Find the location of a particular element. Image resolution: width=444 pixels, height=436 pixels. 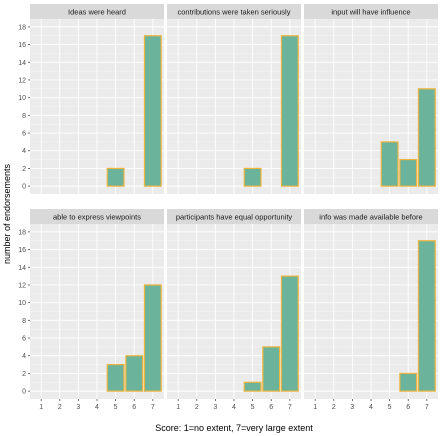

facet-panel: Ideas were heard 0 2 4 6 8 10 12 14 16 18 is located at coordinates (91, 99).